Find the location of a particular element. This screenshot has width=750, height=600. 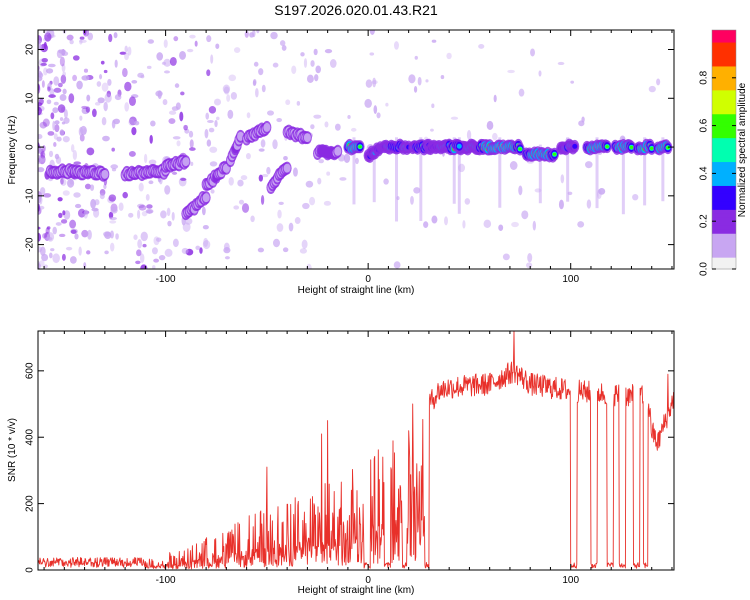

spectrogram-y-tick-label: 10 is located at coordinates (30, 98).